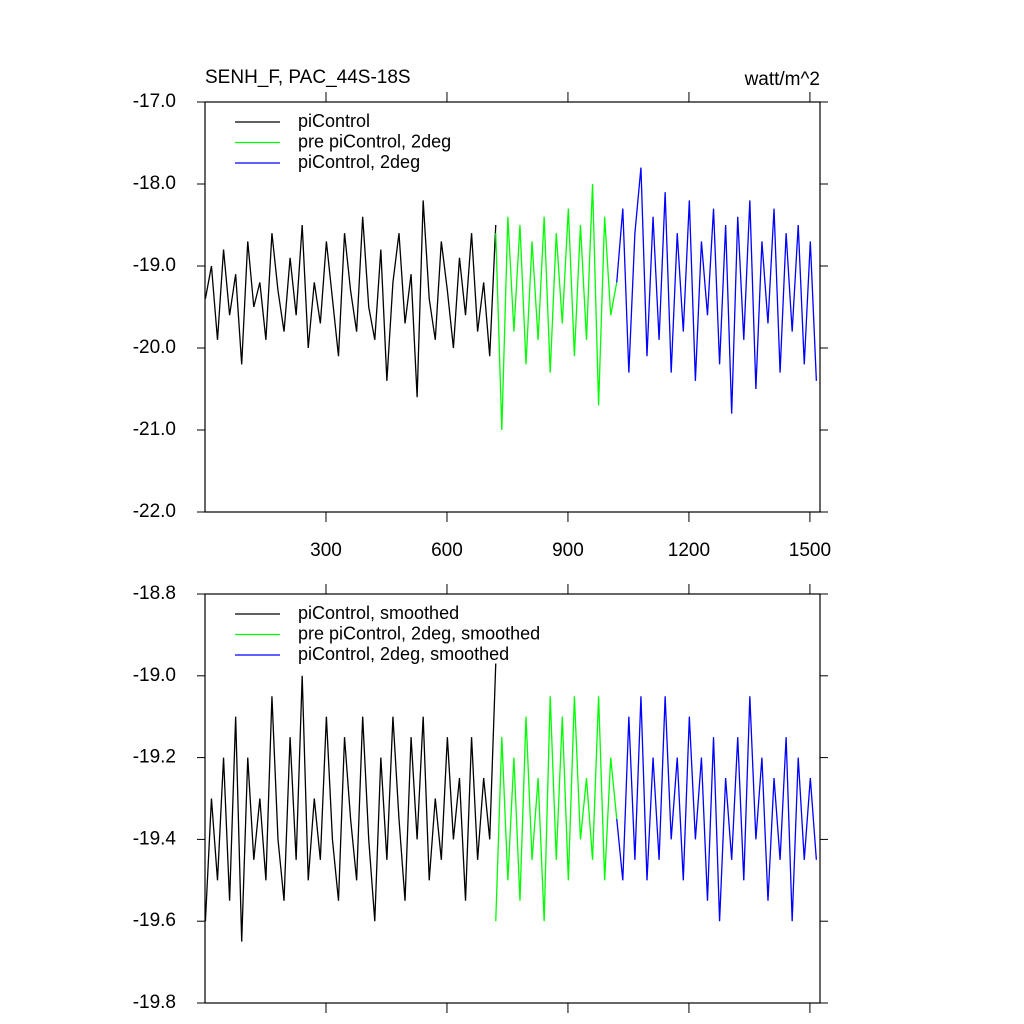 The width and height of the screenshot is (1024, 1024). What do you see at coordinates (154, 511) in the screenshot?
I see `y-tick-label: -22.0` at bounding box center [154, 511].